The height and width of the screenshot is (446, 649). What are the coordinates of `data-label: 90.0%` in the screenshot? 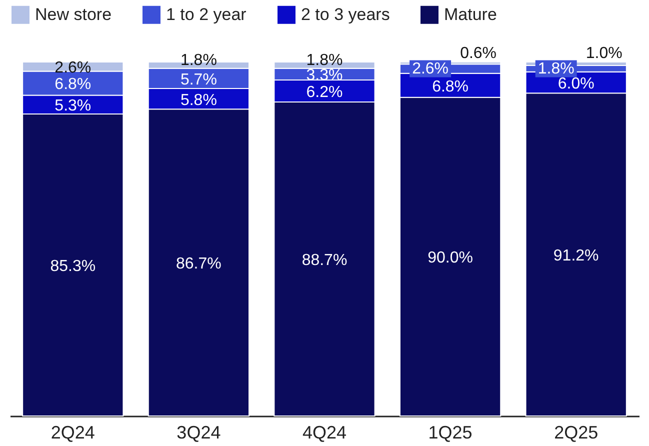 It's located at (450, 258).